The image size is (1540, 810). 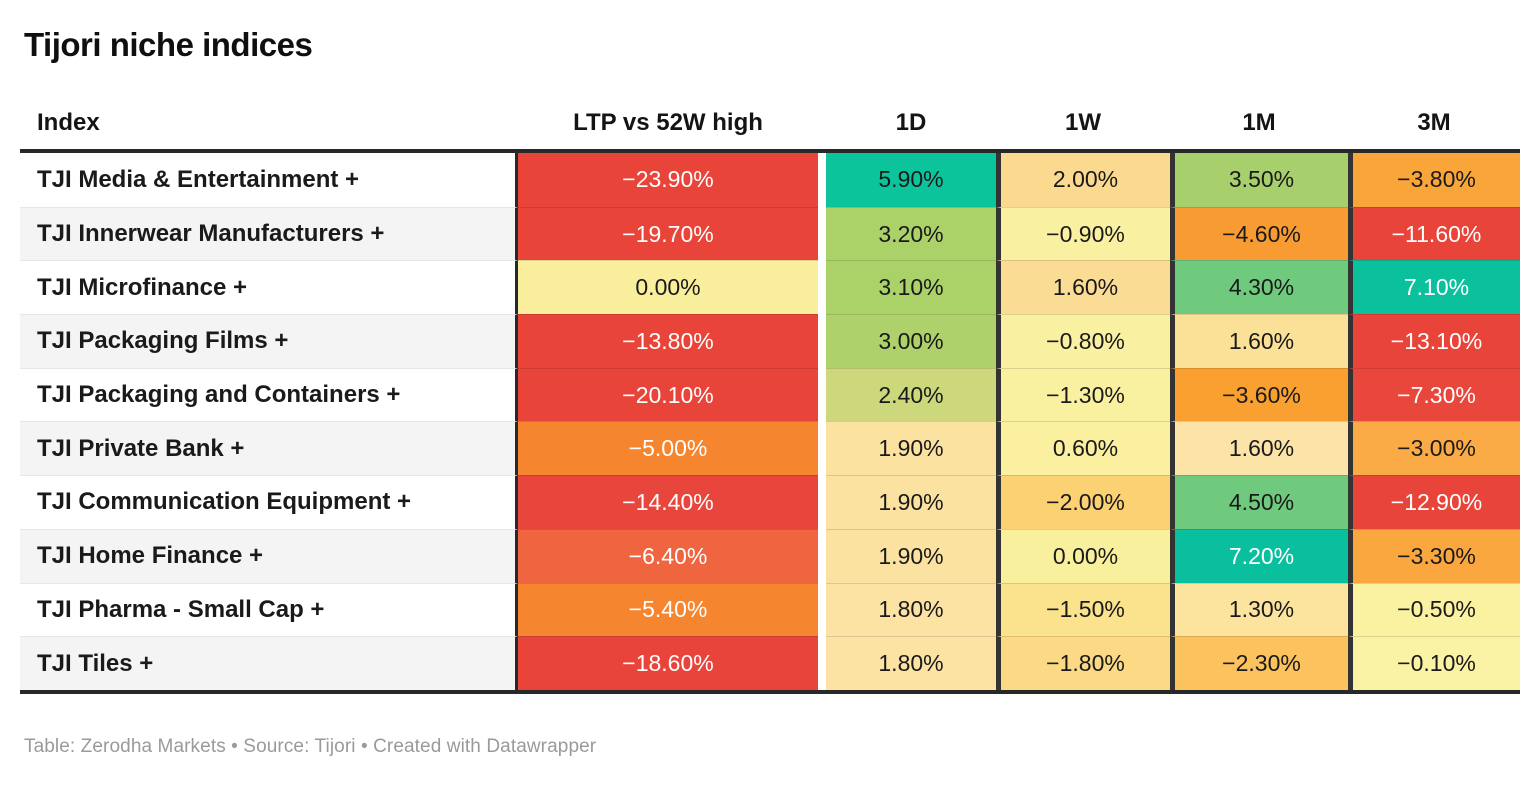 What do you see at coordinates (668, 341) in the screenshot?
I see `cell-ltp: −13.80%` at bounding box center [668, 341].